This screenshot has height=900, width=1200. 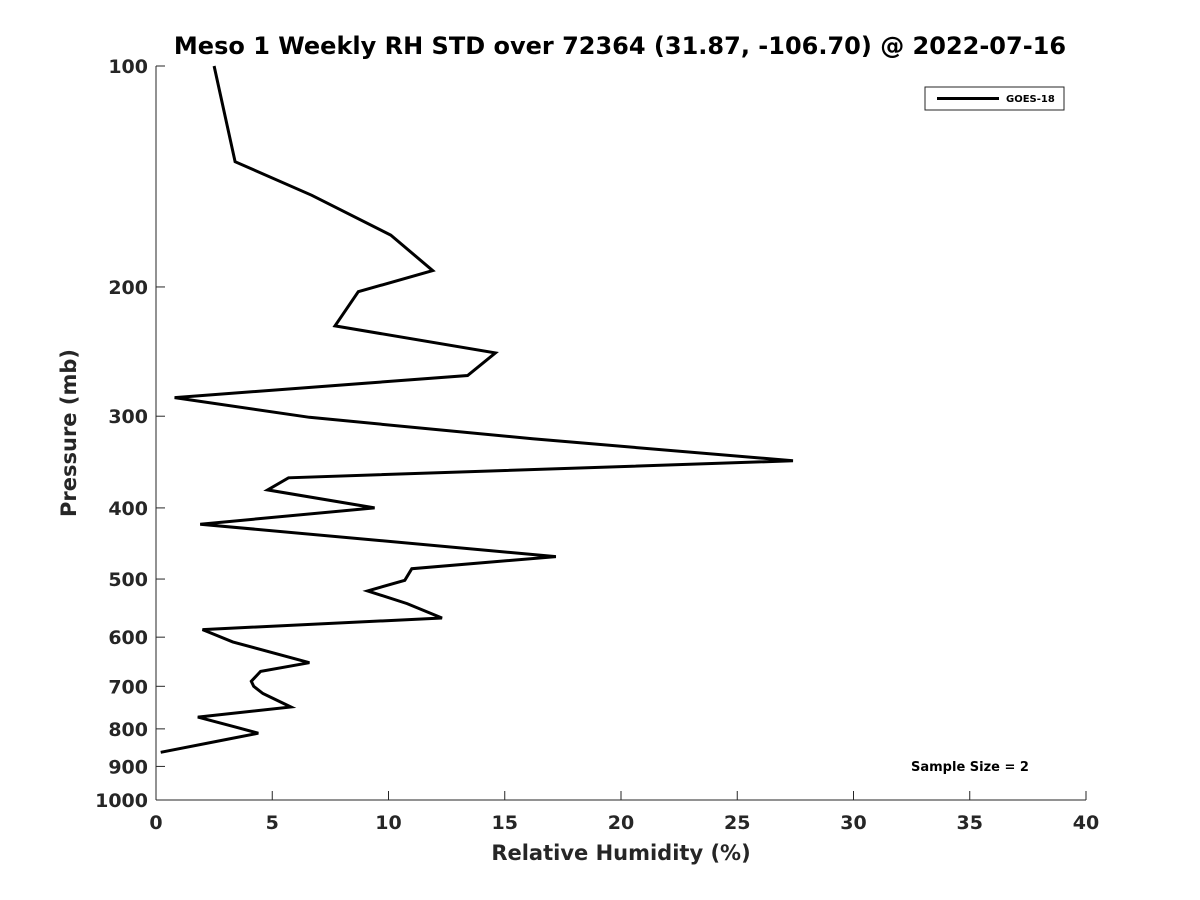 What do you see at coordinates (155, 823) in the screenshot?
I see `x-tick-label-0: 0` at bounding box center [155, 823].